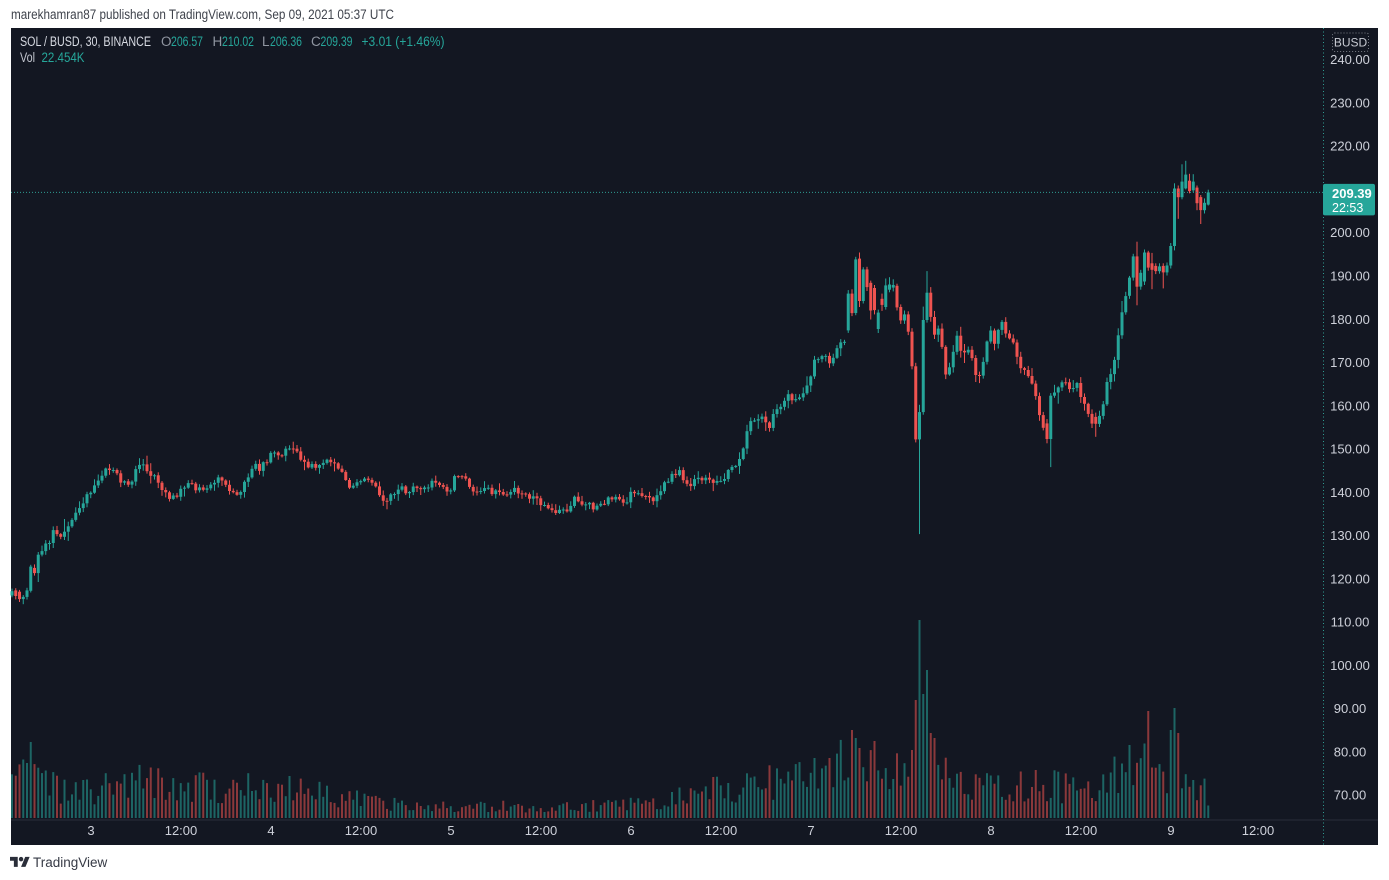 The height and width of the screenshot is (880, 1389). Describe the element at coordinates (1350, 319) in the screenshot. I see `svg-text: 180.00` at that location.